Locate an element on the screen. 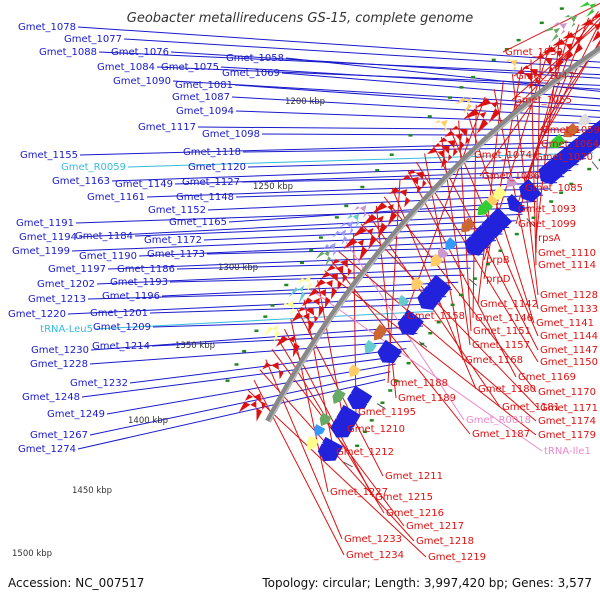  gene-label-left: Gmet_1267 is located at coordinates (59, 435).